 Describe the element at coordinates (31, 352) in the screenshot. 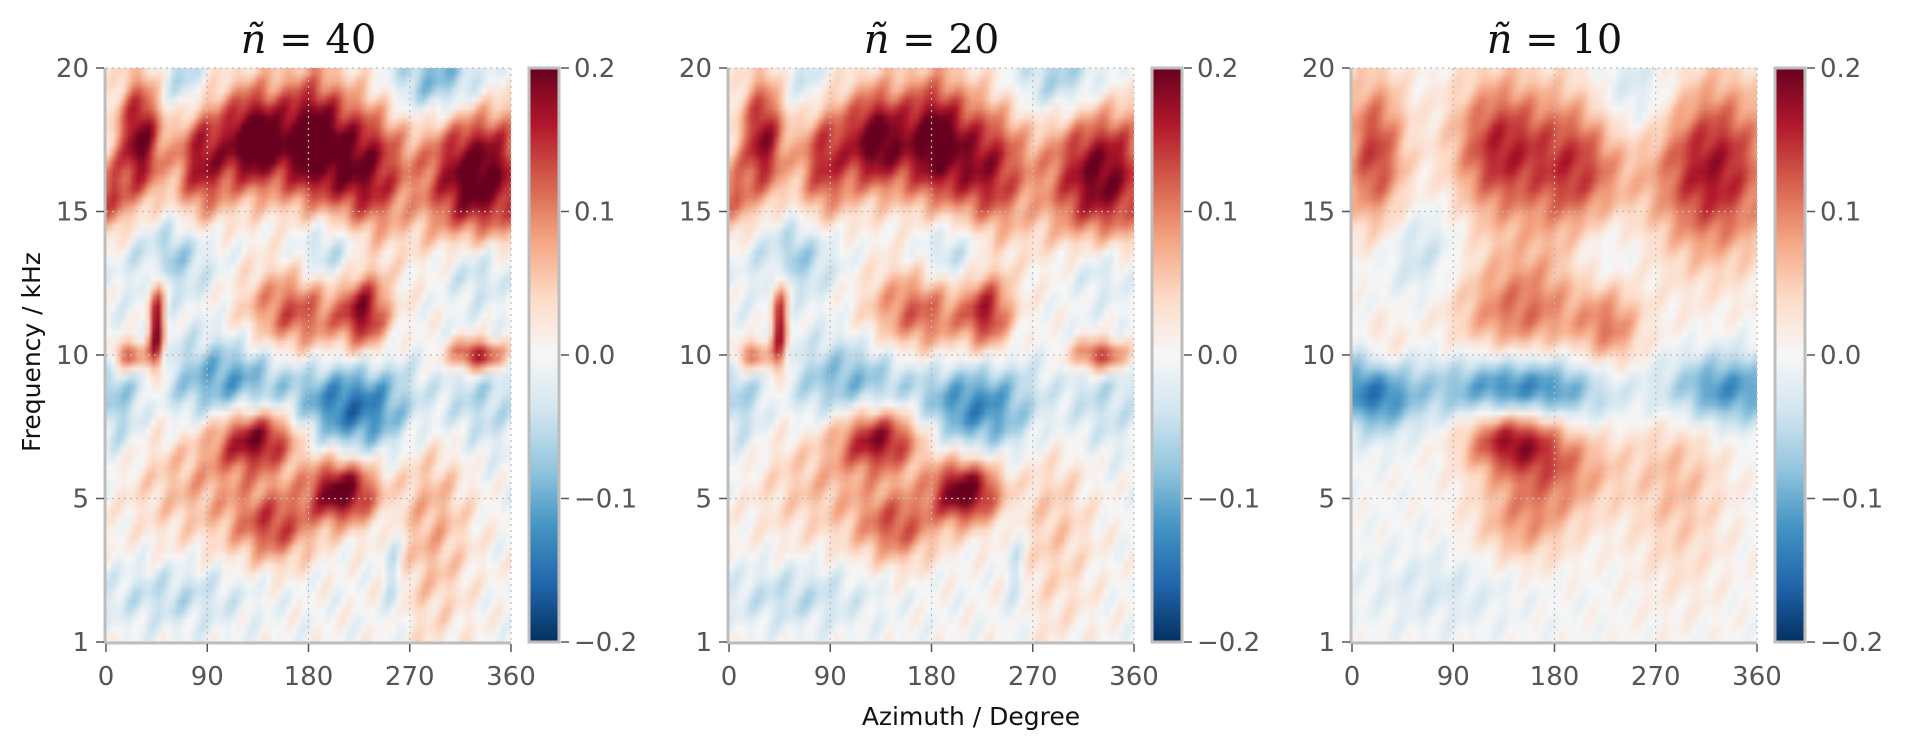

I see `y-axis-label: Frequency / kHz` at that location.